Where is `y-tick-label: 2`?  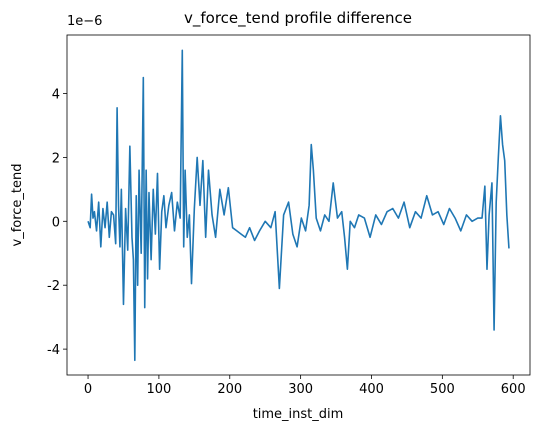
y-tick-label: 2 is located at coordinates (56, 158).